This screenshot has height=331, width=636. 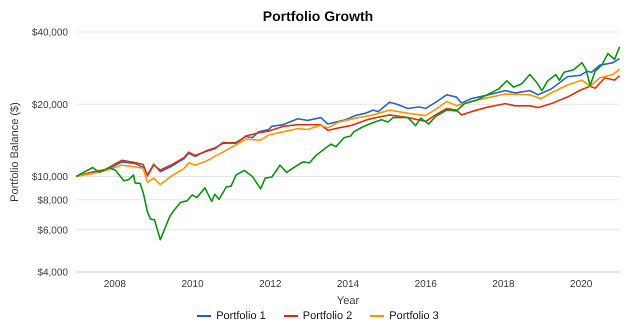 I want to click on legend-label: Portfolio 2, so click(x=327, y=316).